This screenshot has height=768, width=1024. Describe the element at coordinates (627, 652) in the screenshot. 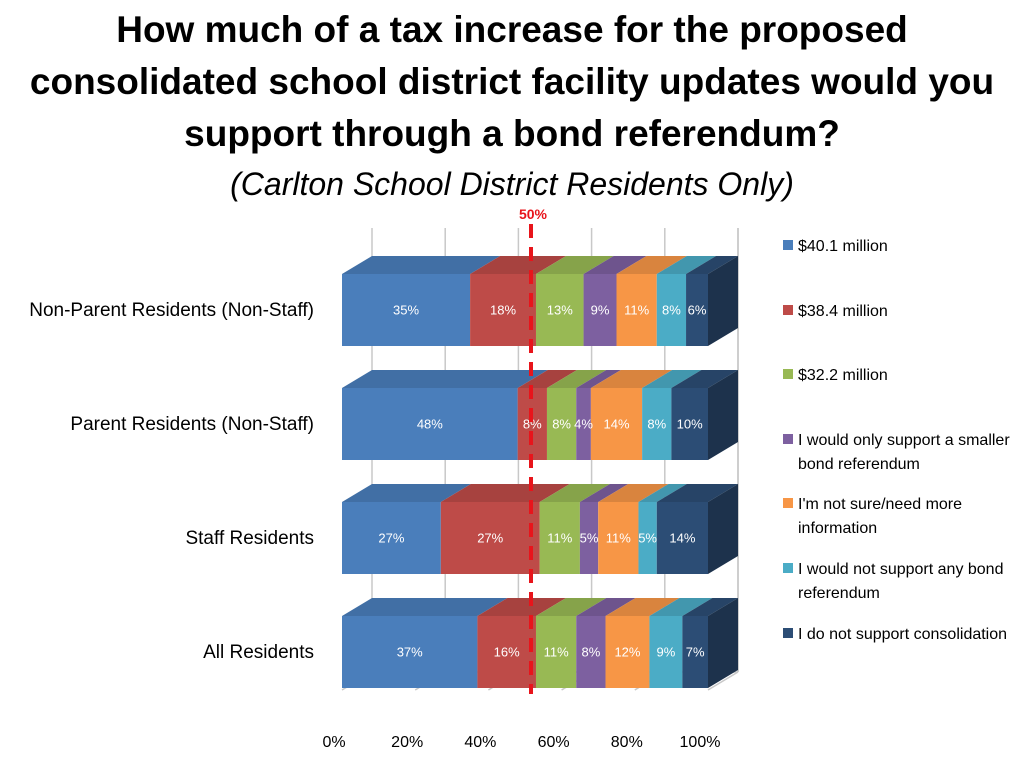

I see `data-label: 12%` at that location.